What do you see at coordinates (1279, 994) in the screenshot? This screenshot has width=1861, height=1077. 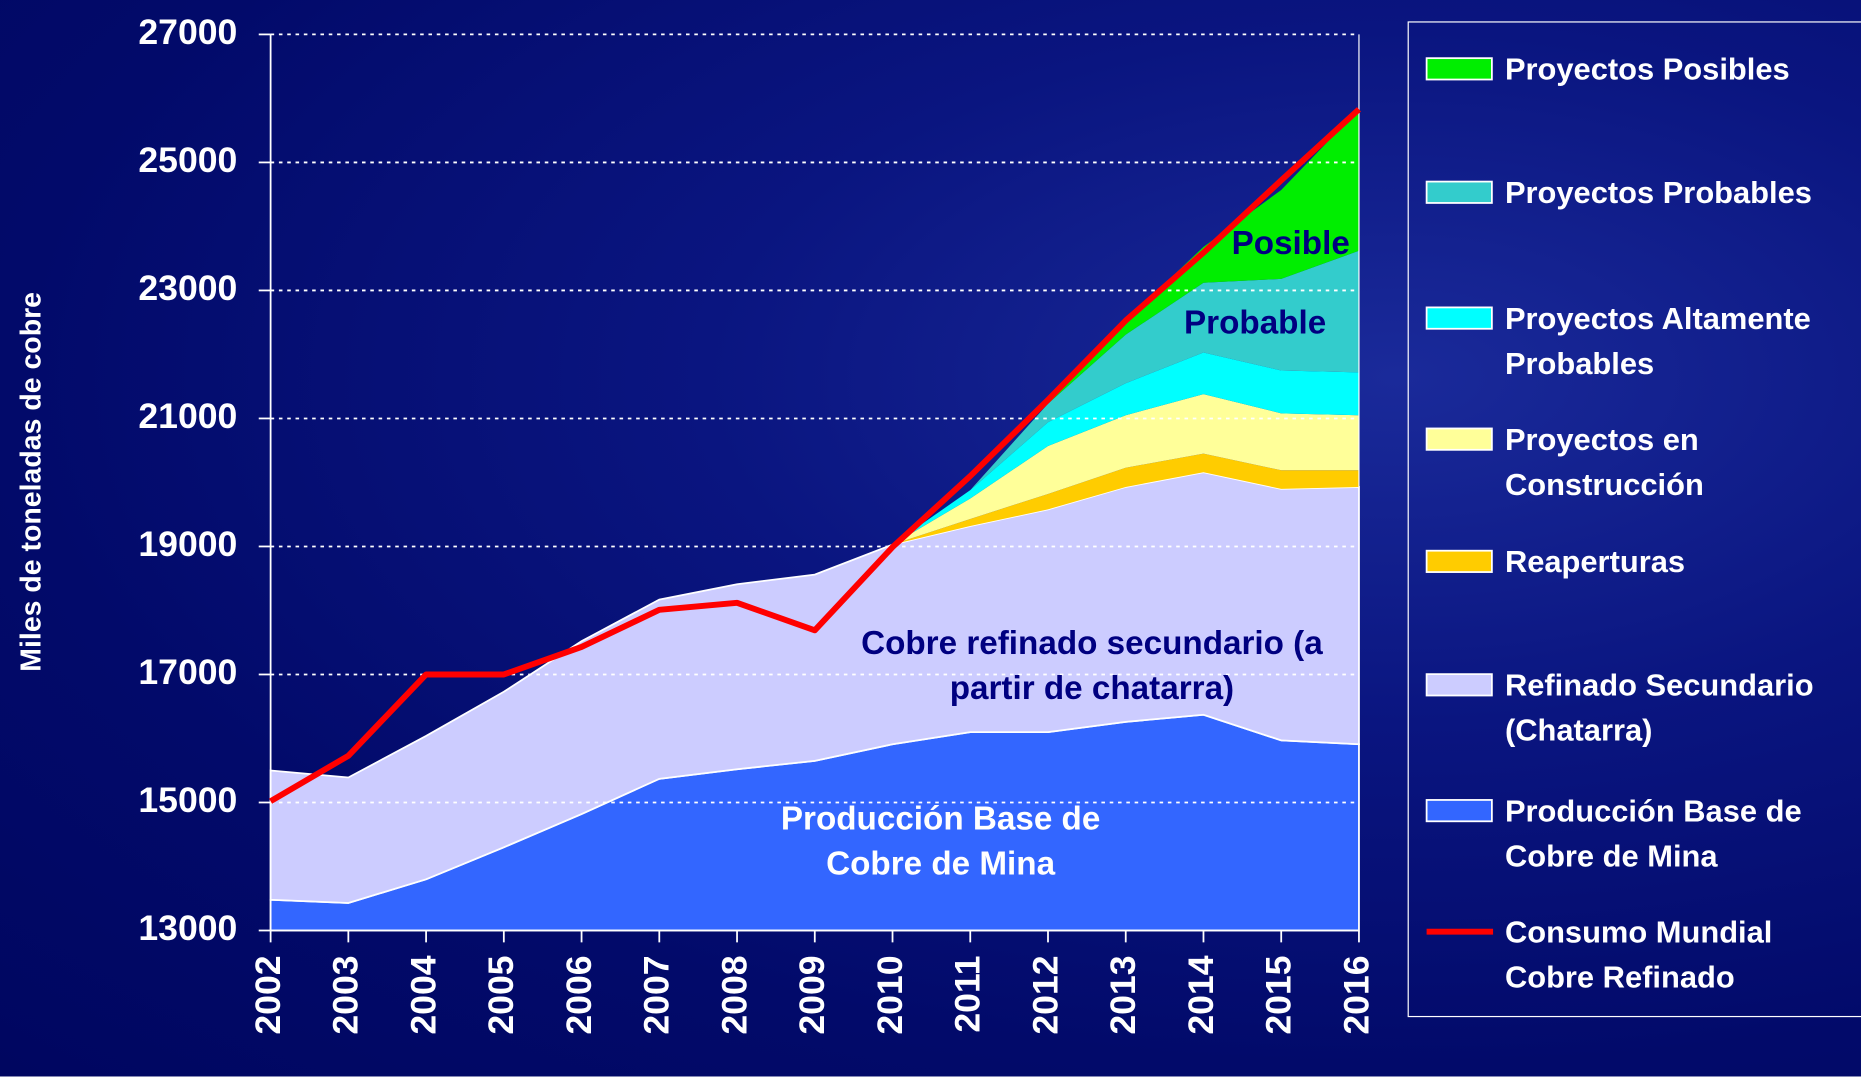 I see `x-tick-label: 2015` at bounding box center [1279, 994].